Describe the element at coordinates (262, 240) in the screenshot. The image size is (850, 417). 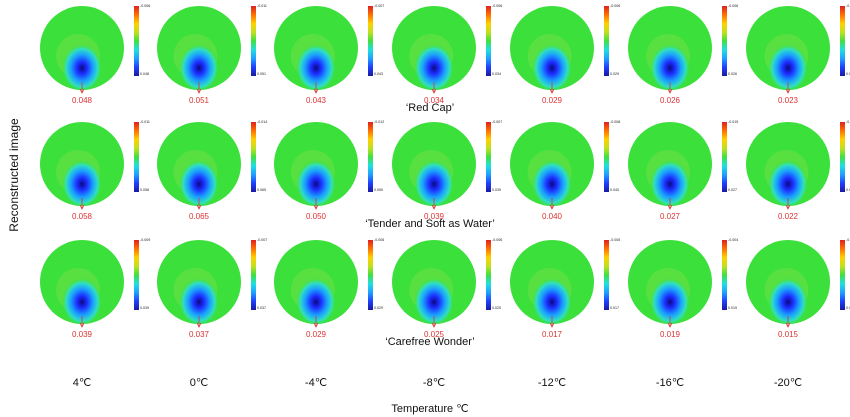
I see `colorbar-max-label: -0.007` at that location.